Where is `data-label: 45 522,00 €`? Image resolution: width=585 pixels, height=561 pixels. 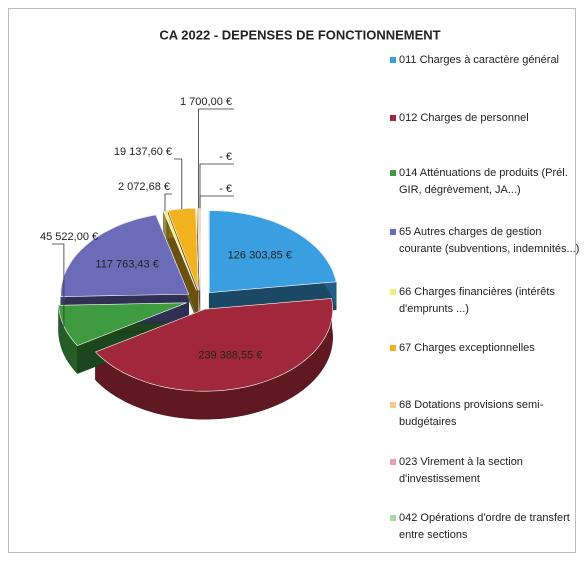
data-label: 45 522,00 € is located at coordinates (69, 237).